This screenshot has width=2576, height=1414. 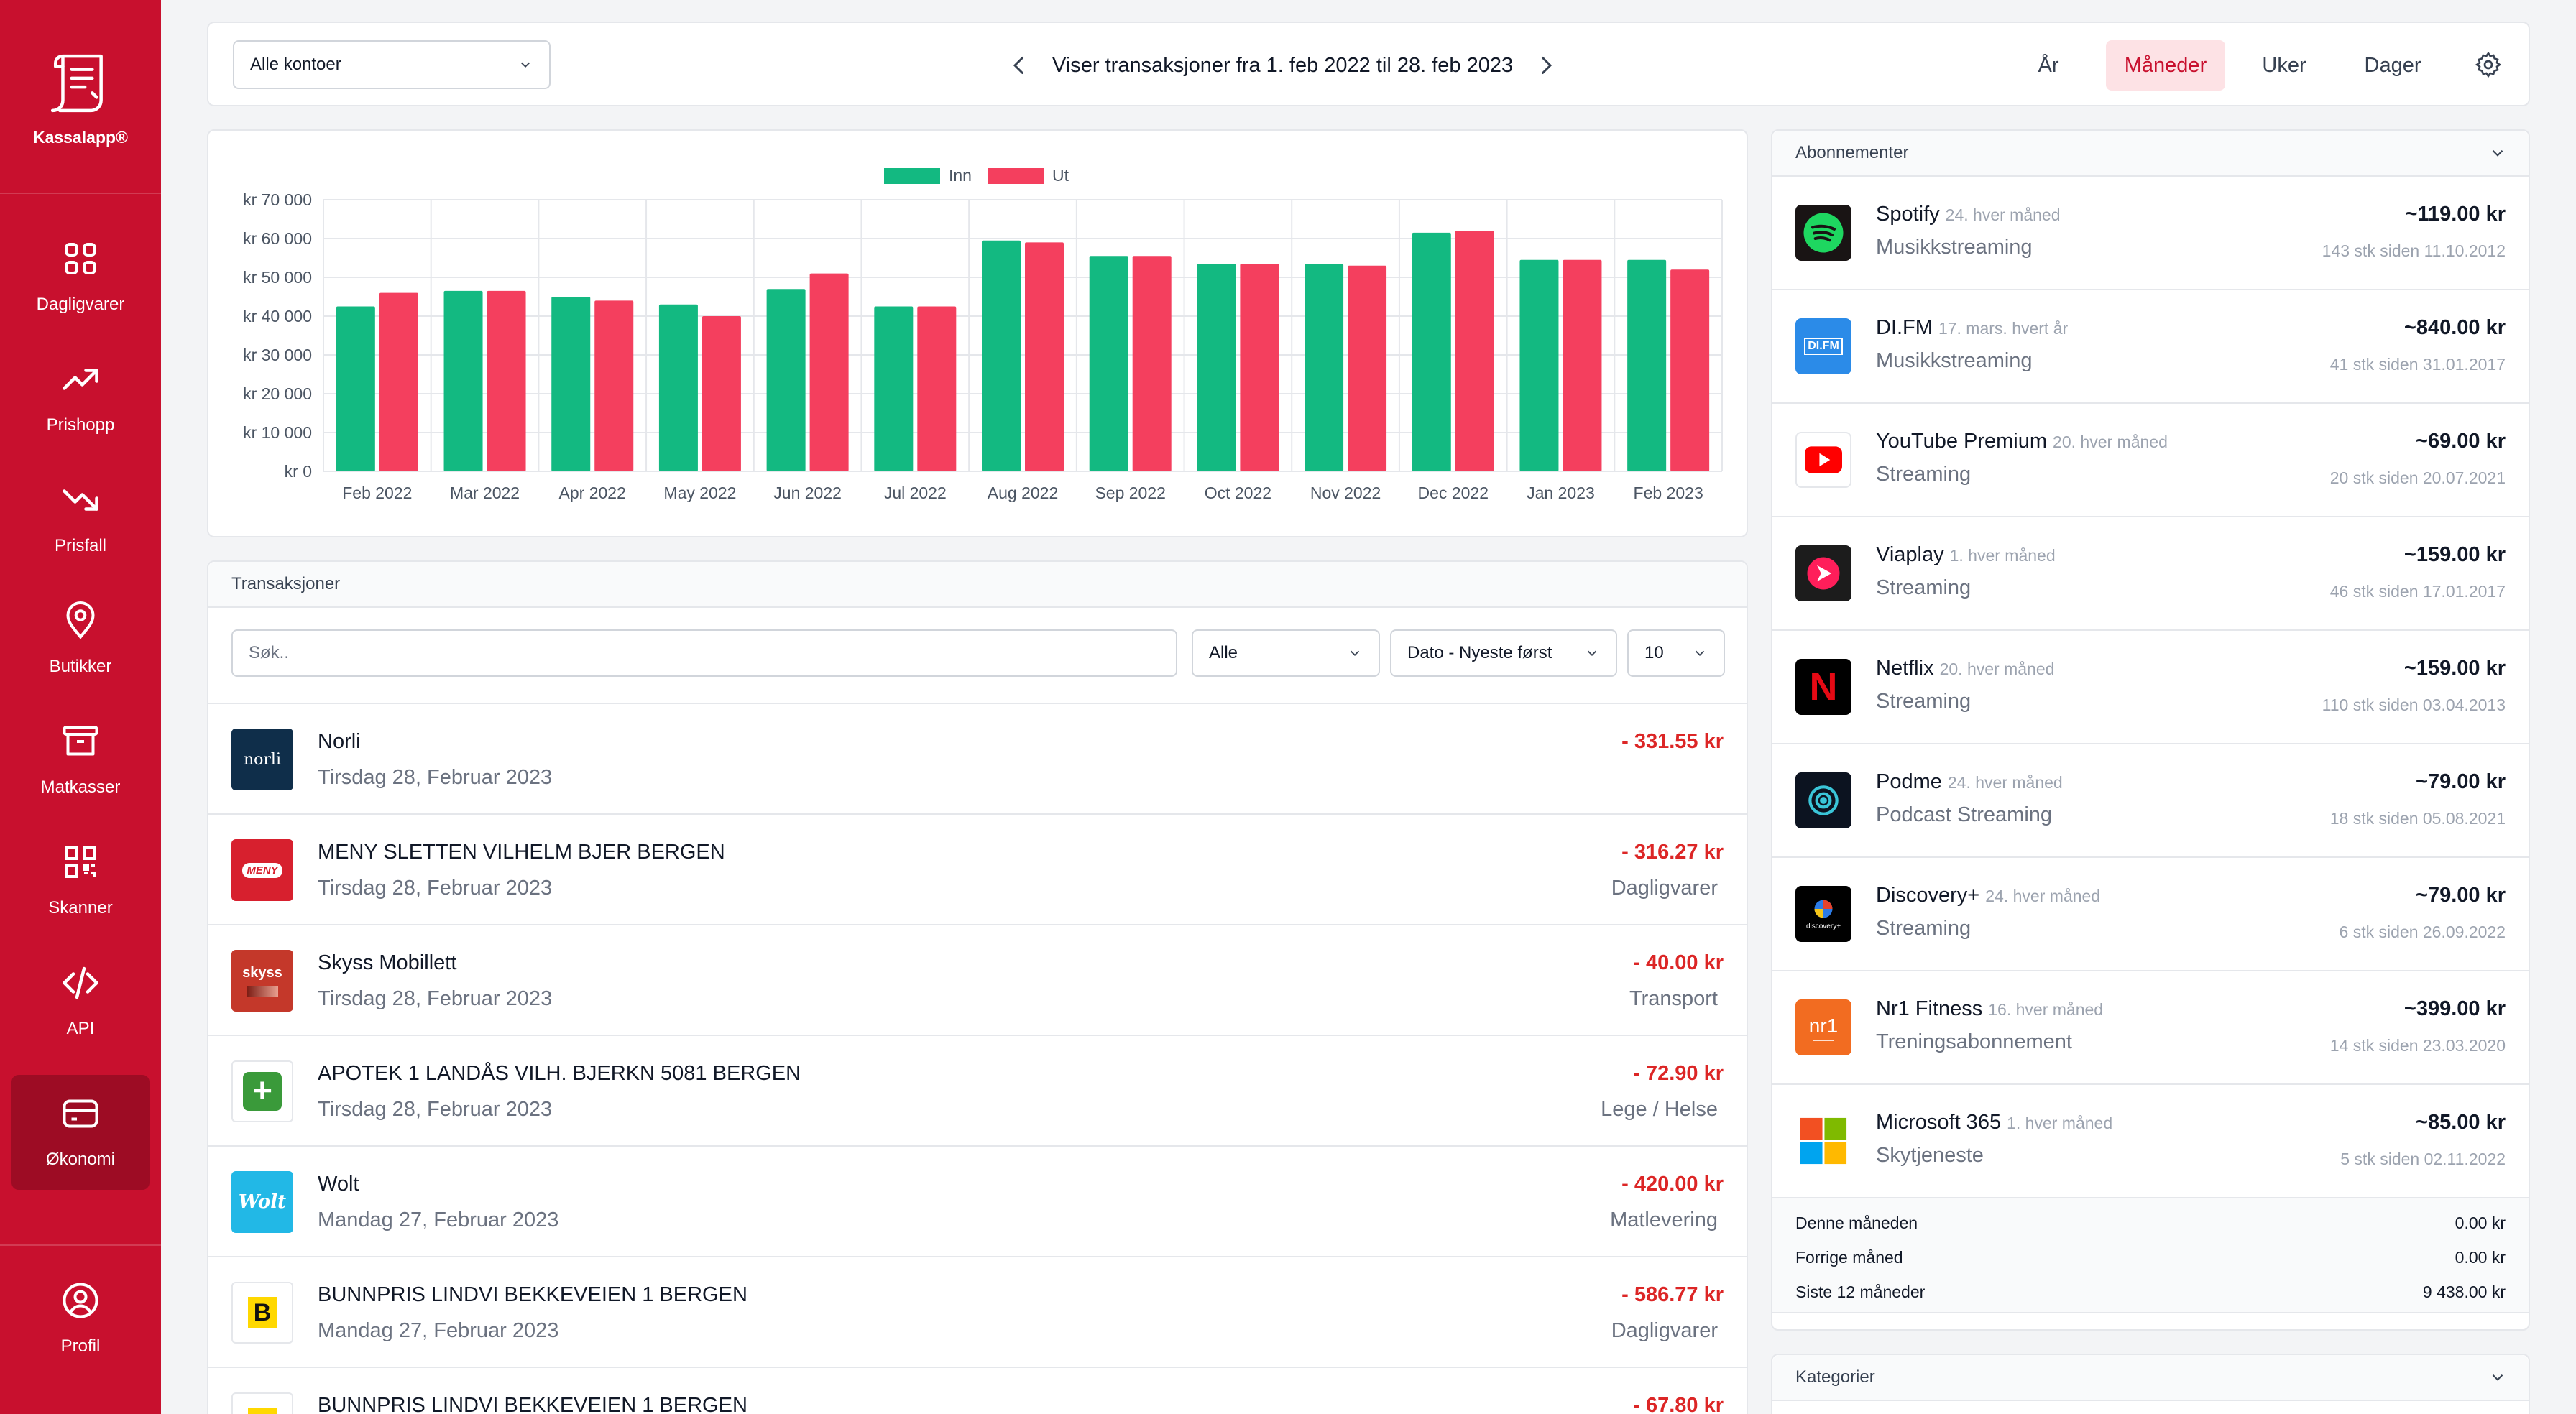 I want to click on sidebar-item-label: Profil, so click(x=80, y=1346).